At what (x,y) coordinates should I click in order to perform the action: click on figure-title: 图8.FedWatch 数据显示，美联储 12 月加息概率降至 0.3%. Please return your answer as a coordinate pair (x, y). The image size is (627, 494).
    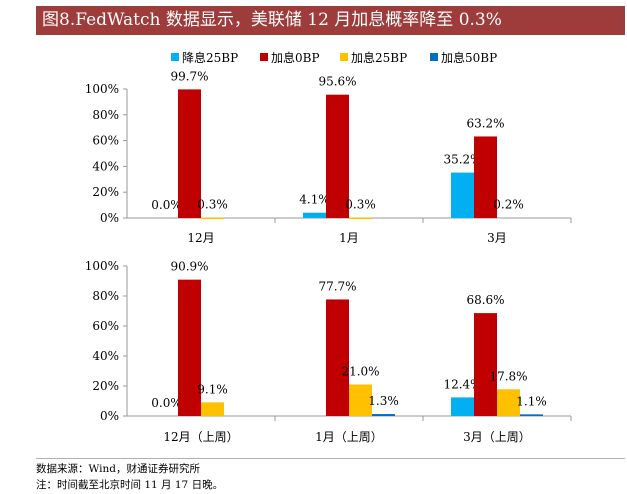
    Looking at the image, I should click on (330, 20).